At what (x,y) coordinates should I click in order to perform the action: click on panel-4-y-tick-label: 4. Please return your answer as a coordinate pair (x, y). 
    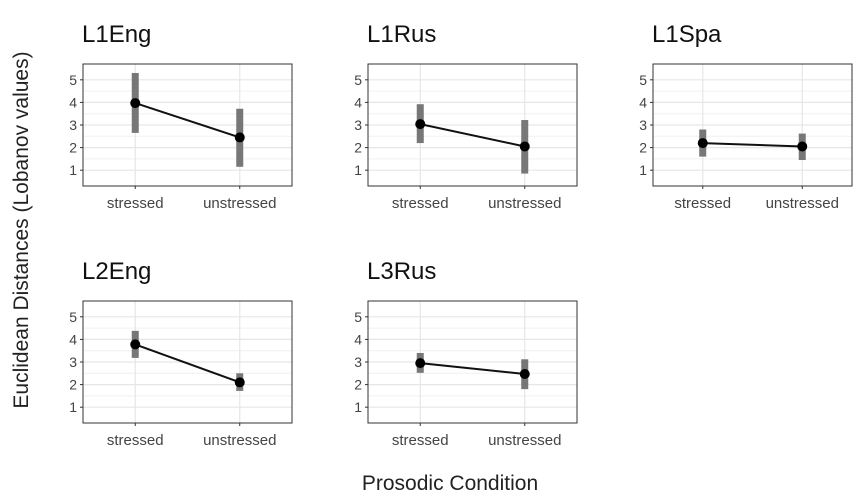
    Looking at the image, I should click on (73, 339).